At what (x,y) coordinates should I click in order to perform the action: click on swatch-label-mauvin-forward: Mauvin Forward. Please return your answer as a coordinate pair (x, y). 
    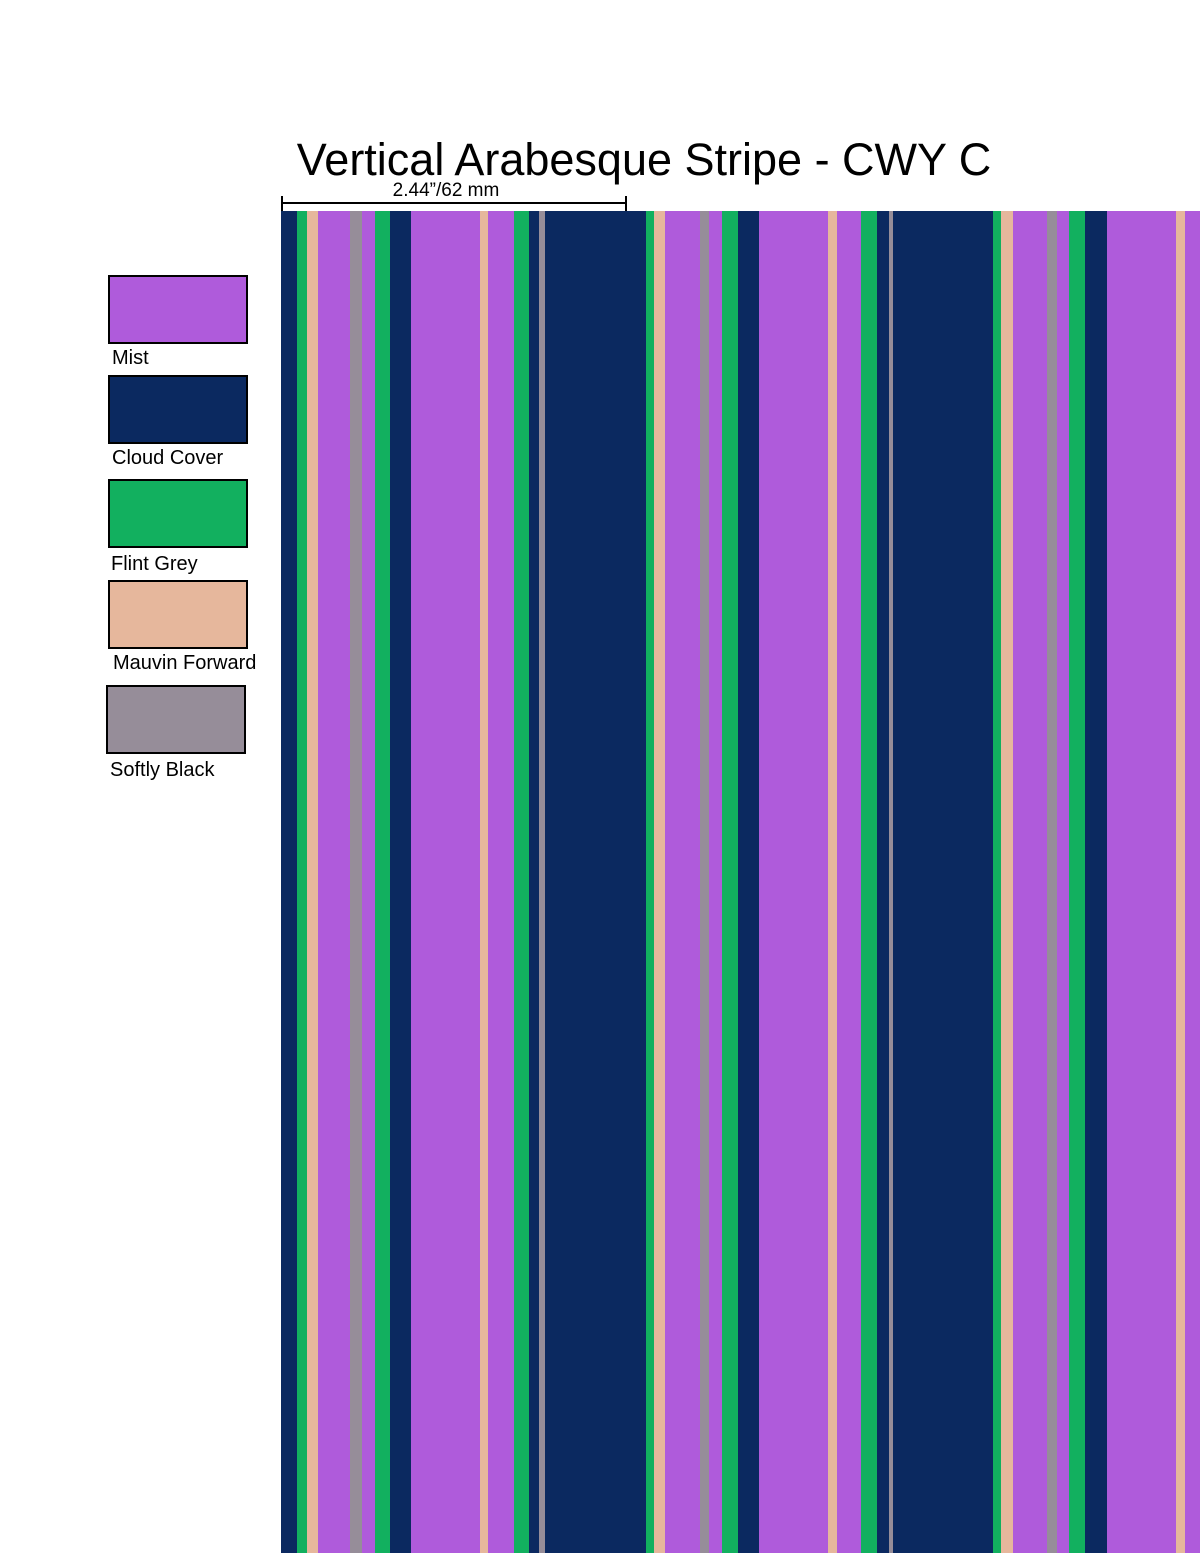
    Looking at the image, I should click on (185, 663).